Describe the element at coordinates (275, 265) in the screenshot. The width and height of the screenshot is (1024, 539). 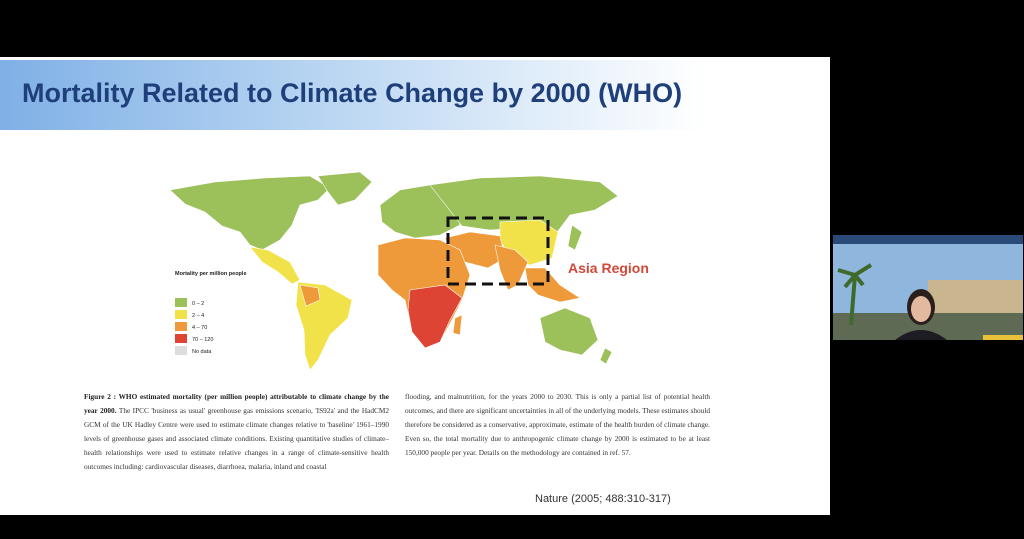
I see `central-america` at that location.